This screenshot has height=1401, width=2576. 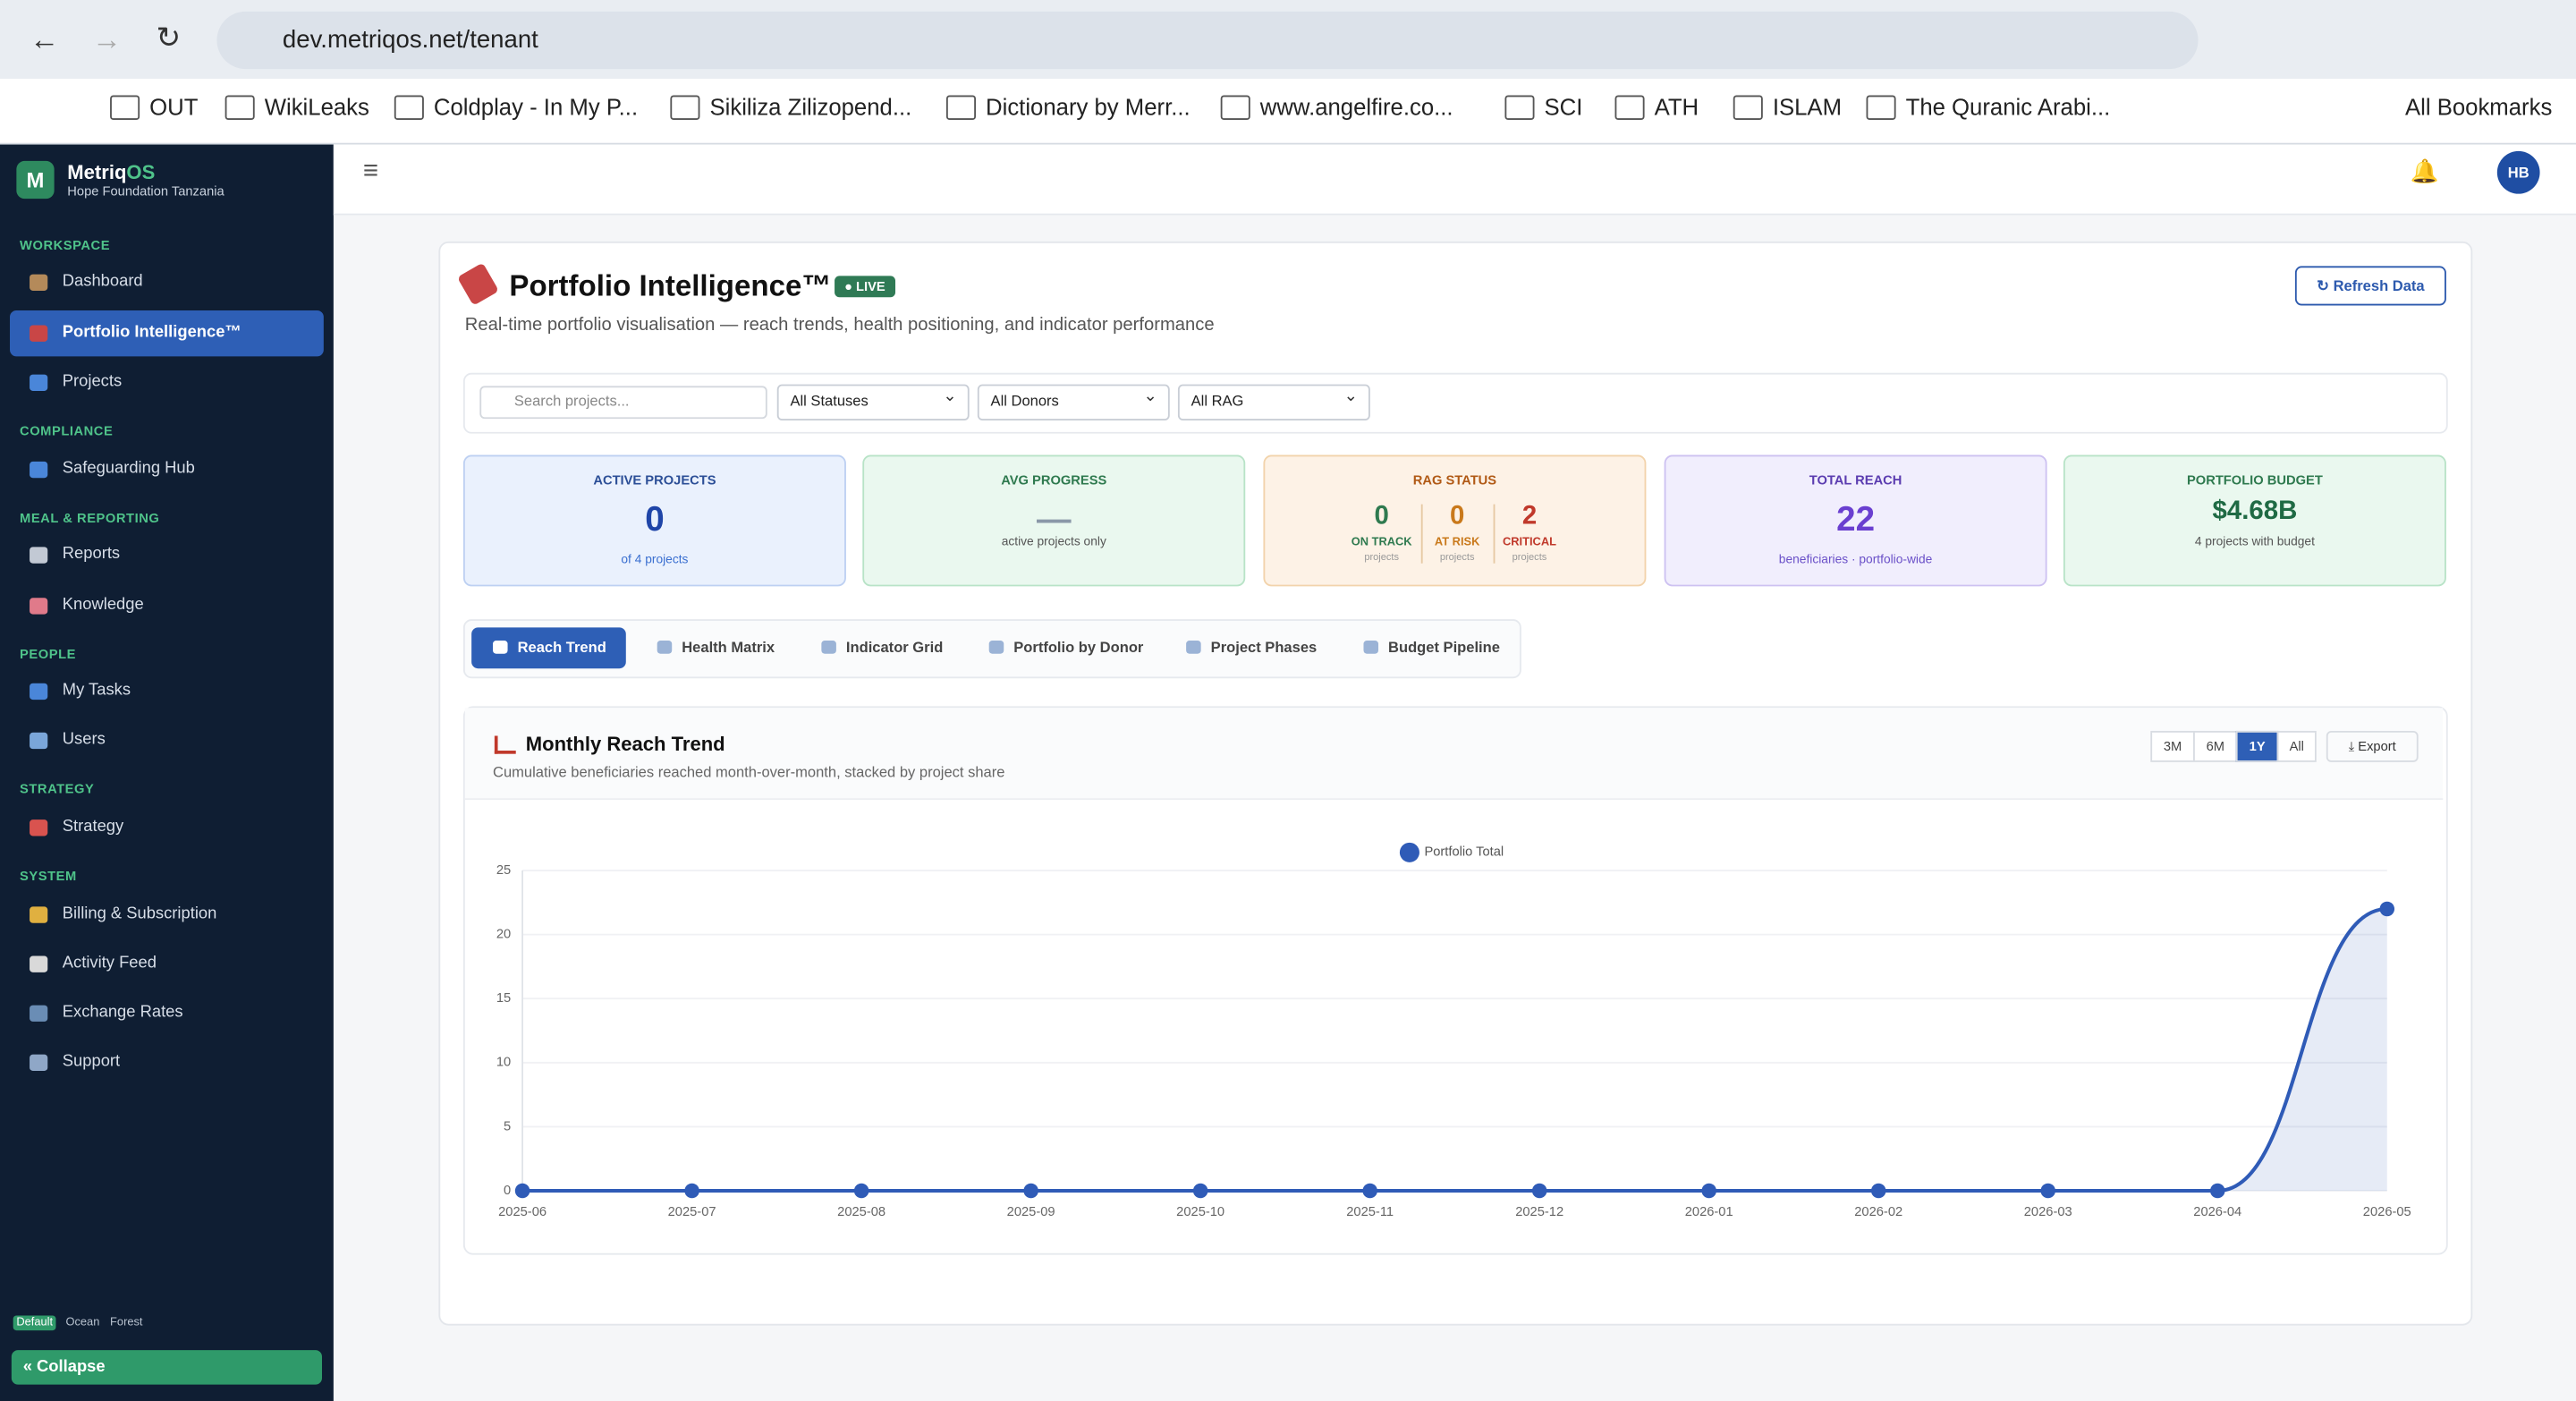 I want to click on bookmark: ATH, so click(x=1676, y=107).